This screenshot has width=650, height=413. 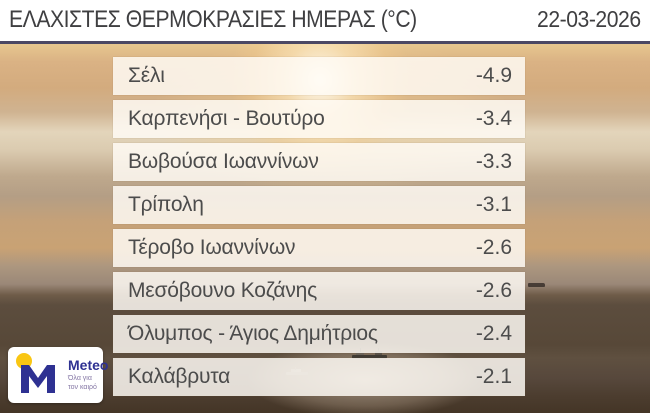 What do you see at coordinates (319, 377) in the screenshot?
I see `table-row: Καλάβρυτα -2.1` at bounding box center [319, 377].